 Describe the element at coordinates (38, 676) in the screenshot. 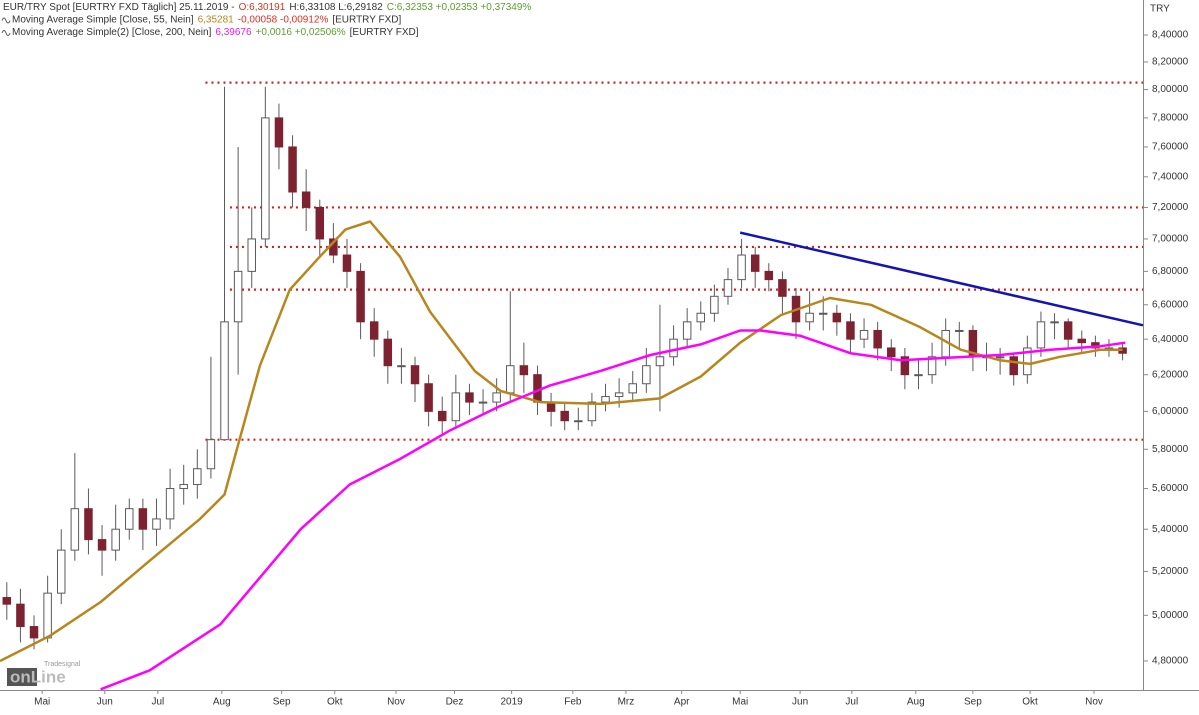

I see `logo-big: onLine` at that location.